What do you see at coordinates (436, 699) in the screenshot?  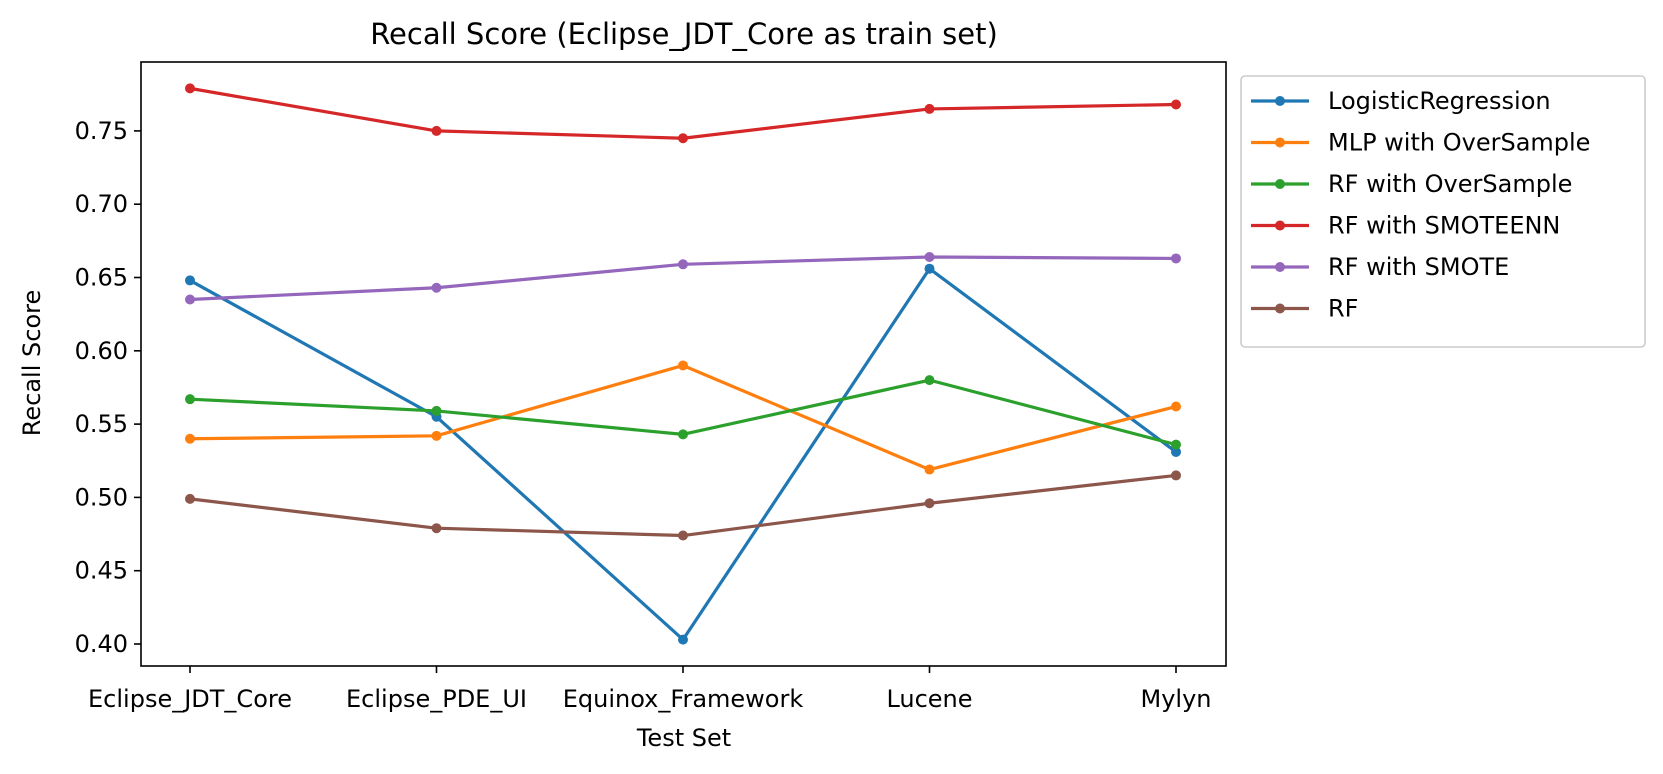 I see `x-tick-label: Eclipse_PDE_UI` at bounding box center [436, 699].